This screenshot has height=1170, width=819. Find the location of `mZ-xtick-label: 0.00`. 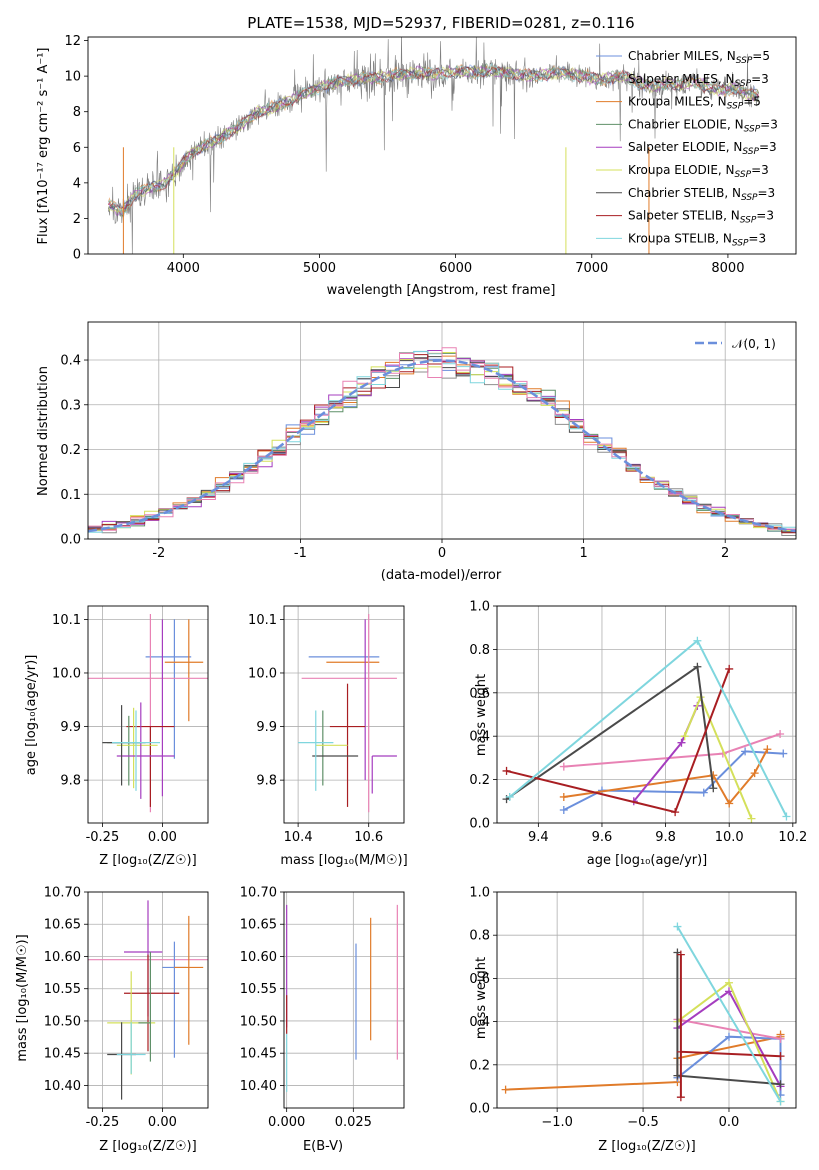

mZ-xtick-label: 0.00 is located at coordinates (162, 1122).